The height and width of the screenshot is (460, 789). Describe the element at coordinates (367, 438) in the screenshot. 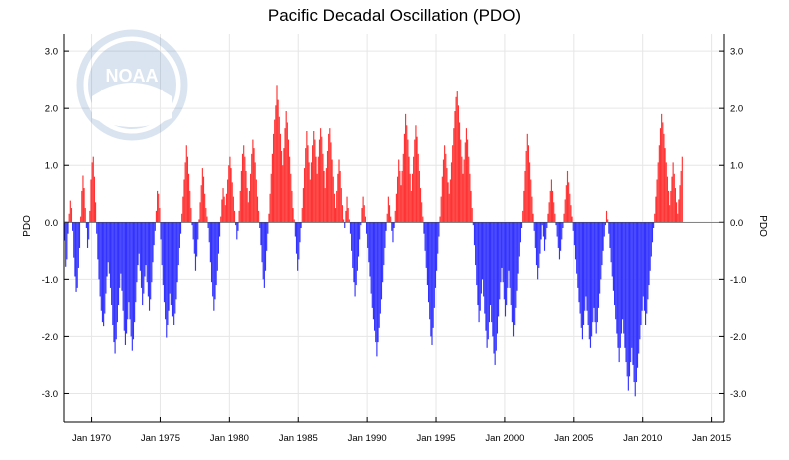

I see `x-tick-label: Jan 1990` at that location.